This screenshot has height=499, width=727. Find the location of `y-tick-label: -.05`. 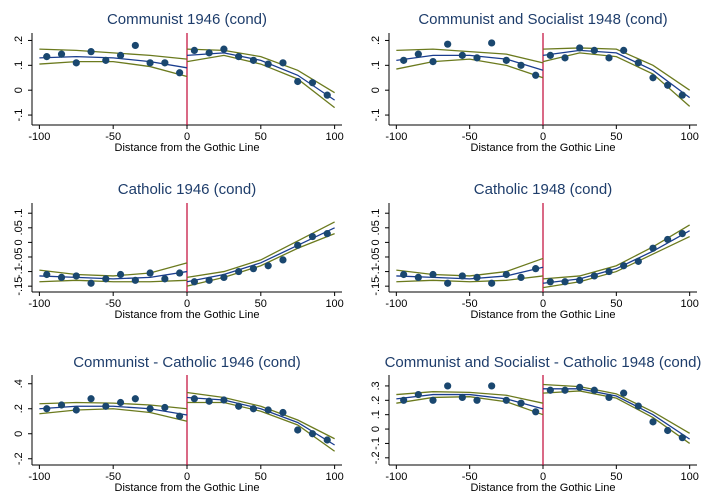

y-tick-label: -.05 is located at coordinates (376, 256).